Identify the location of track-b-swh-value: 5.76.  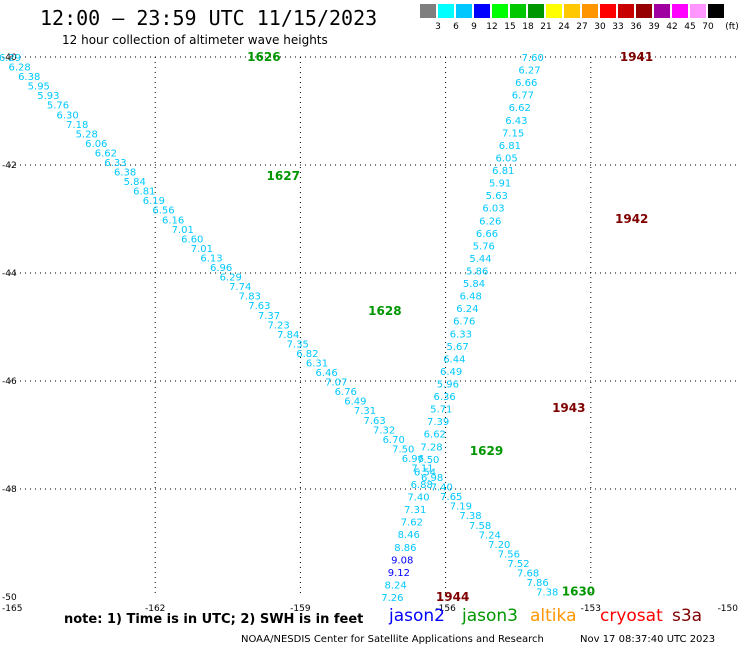
(484, 246).